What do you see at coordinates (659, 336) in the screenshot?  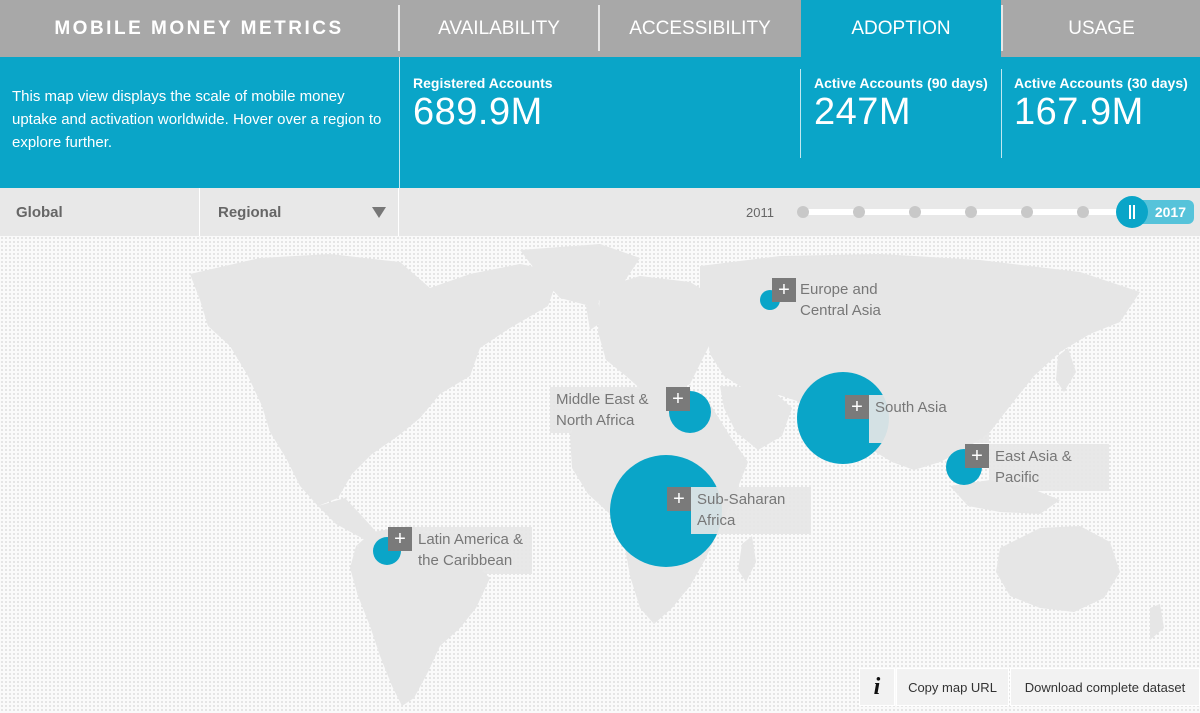 I see `europe-shape` at bounding box center [659, 336].